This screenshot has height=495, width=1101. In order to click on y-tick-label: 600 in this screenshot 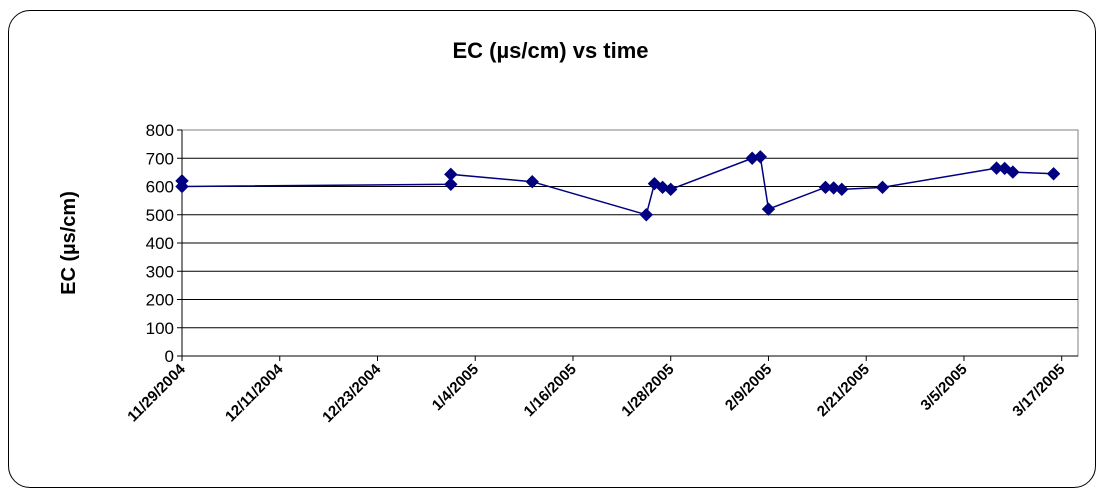, I will do `click(160, 187)`.